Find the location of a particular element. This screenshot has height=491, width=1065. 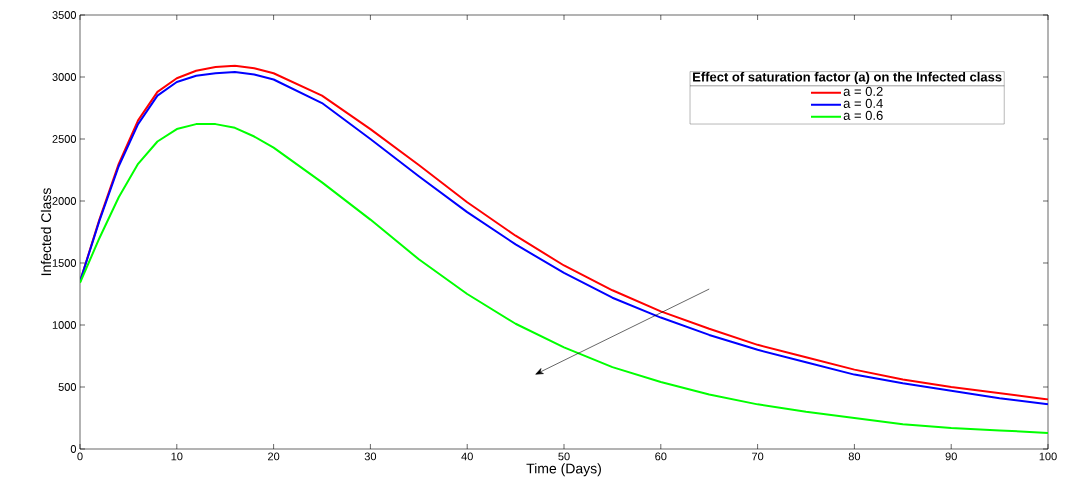

x-tick-label: 60 is located at coordinates (661, 456).